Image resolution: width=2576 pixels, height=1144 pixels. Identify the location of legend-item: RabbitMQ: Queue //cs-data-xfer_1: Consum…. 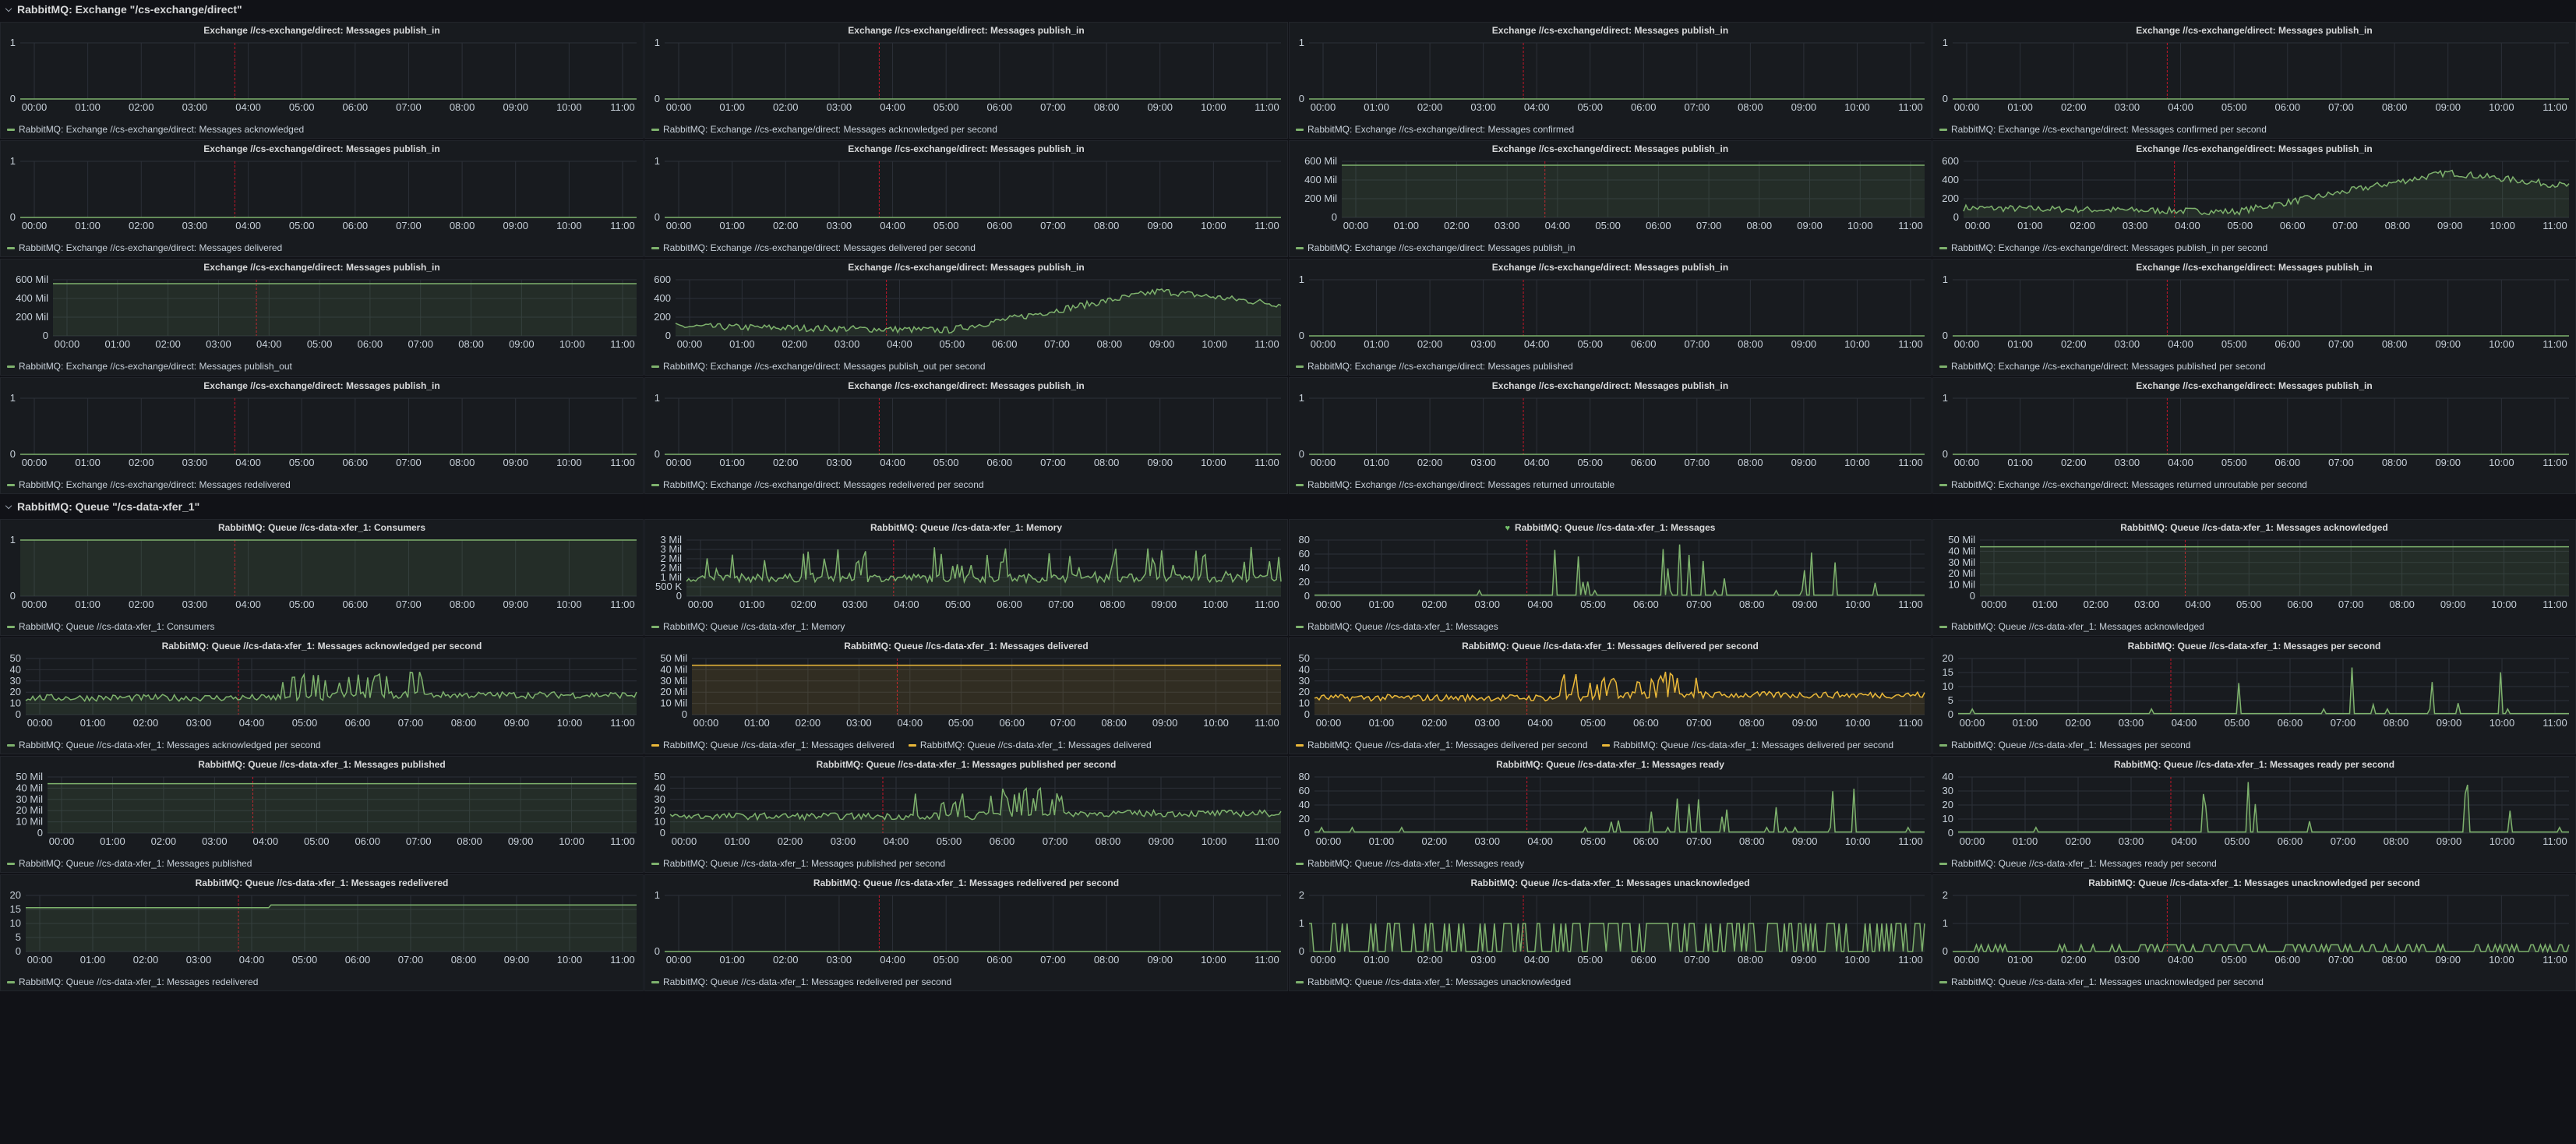
(110, 626).